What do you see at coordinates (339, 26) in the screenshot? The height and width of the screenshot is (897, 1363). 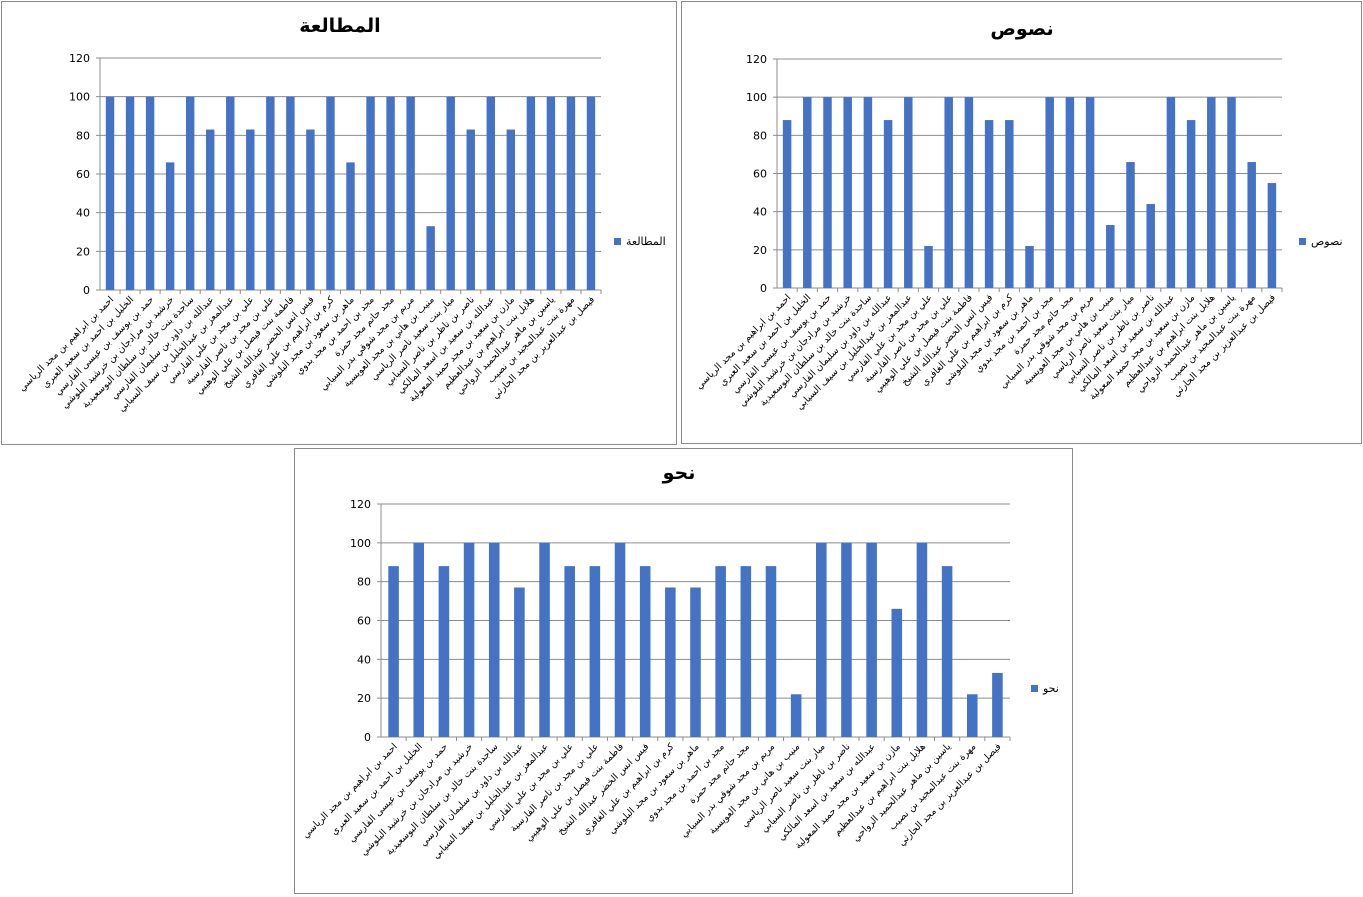 I see `chart-title: المطالعة` at bounding box center [339, 26].